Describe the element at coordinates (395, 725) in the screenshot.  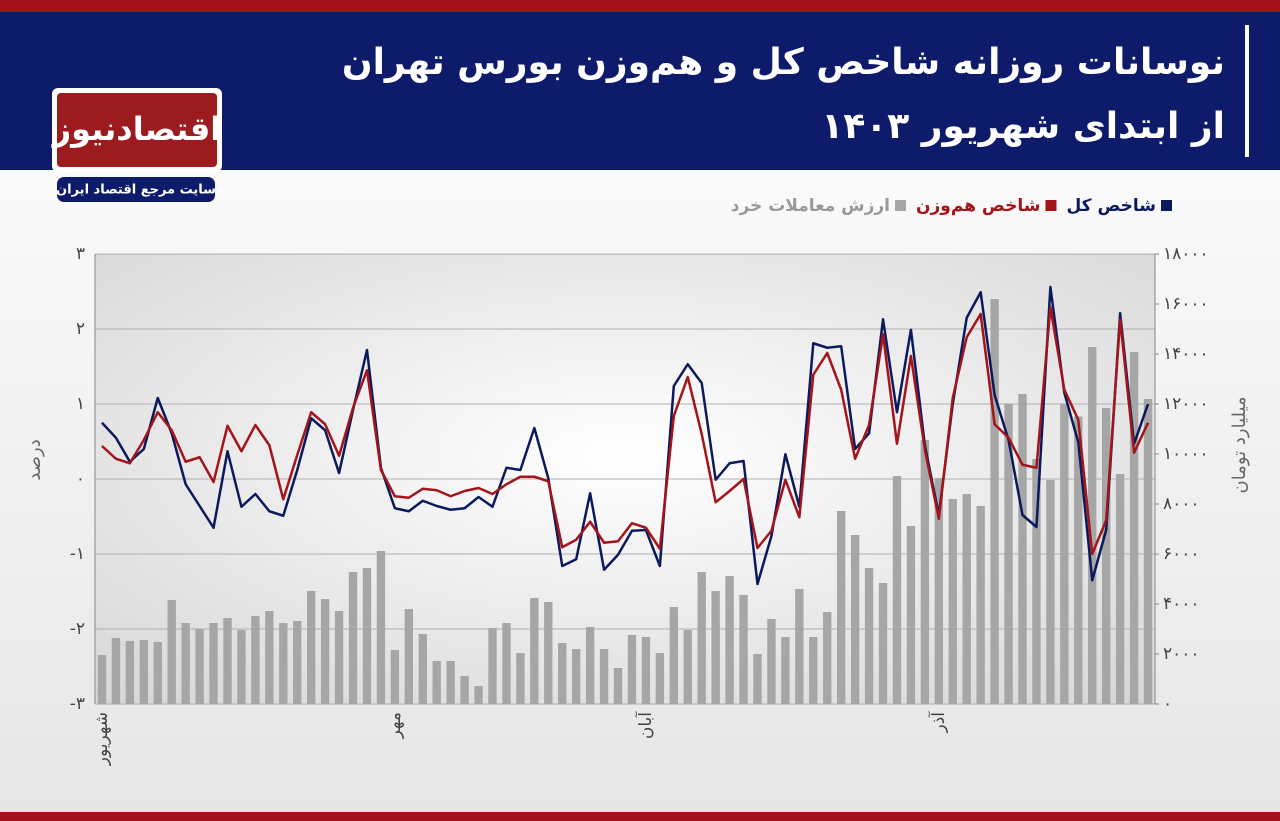
I see `x-tick-label: مهر` at that location.